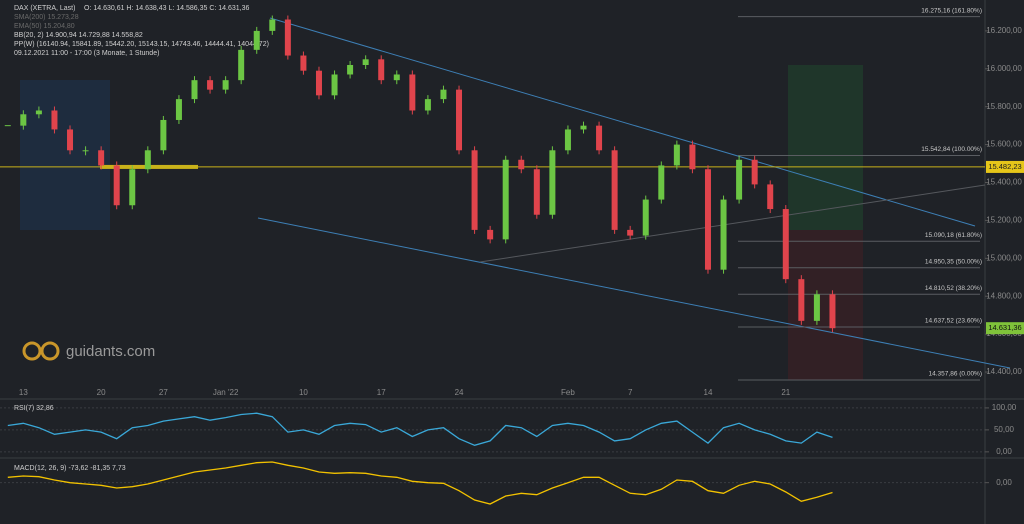 The width and height of the screenshot is (1024, 524). What do you see at coordinates (955, 374) in the screenshot?
I see `fib-label: 14.357,86 (0.00%)` at bounding box center [955, 374].